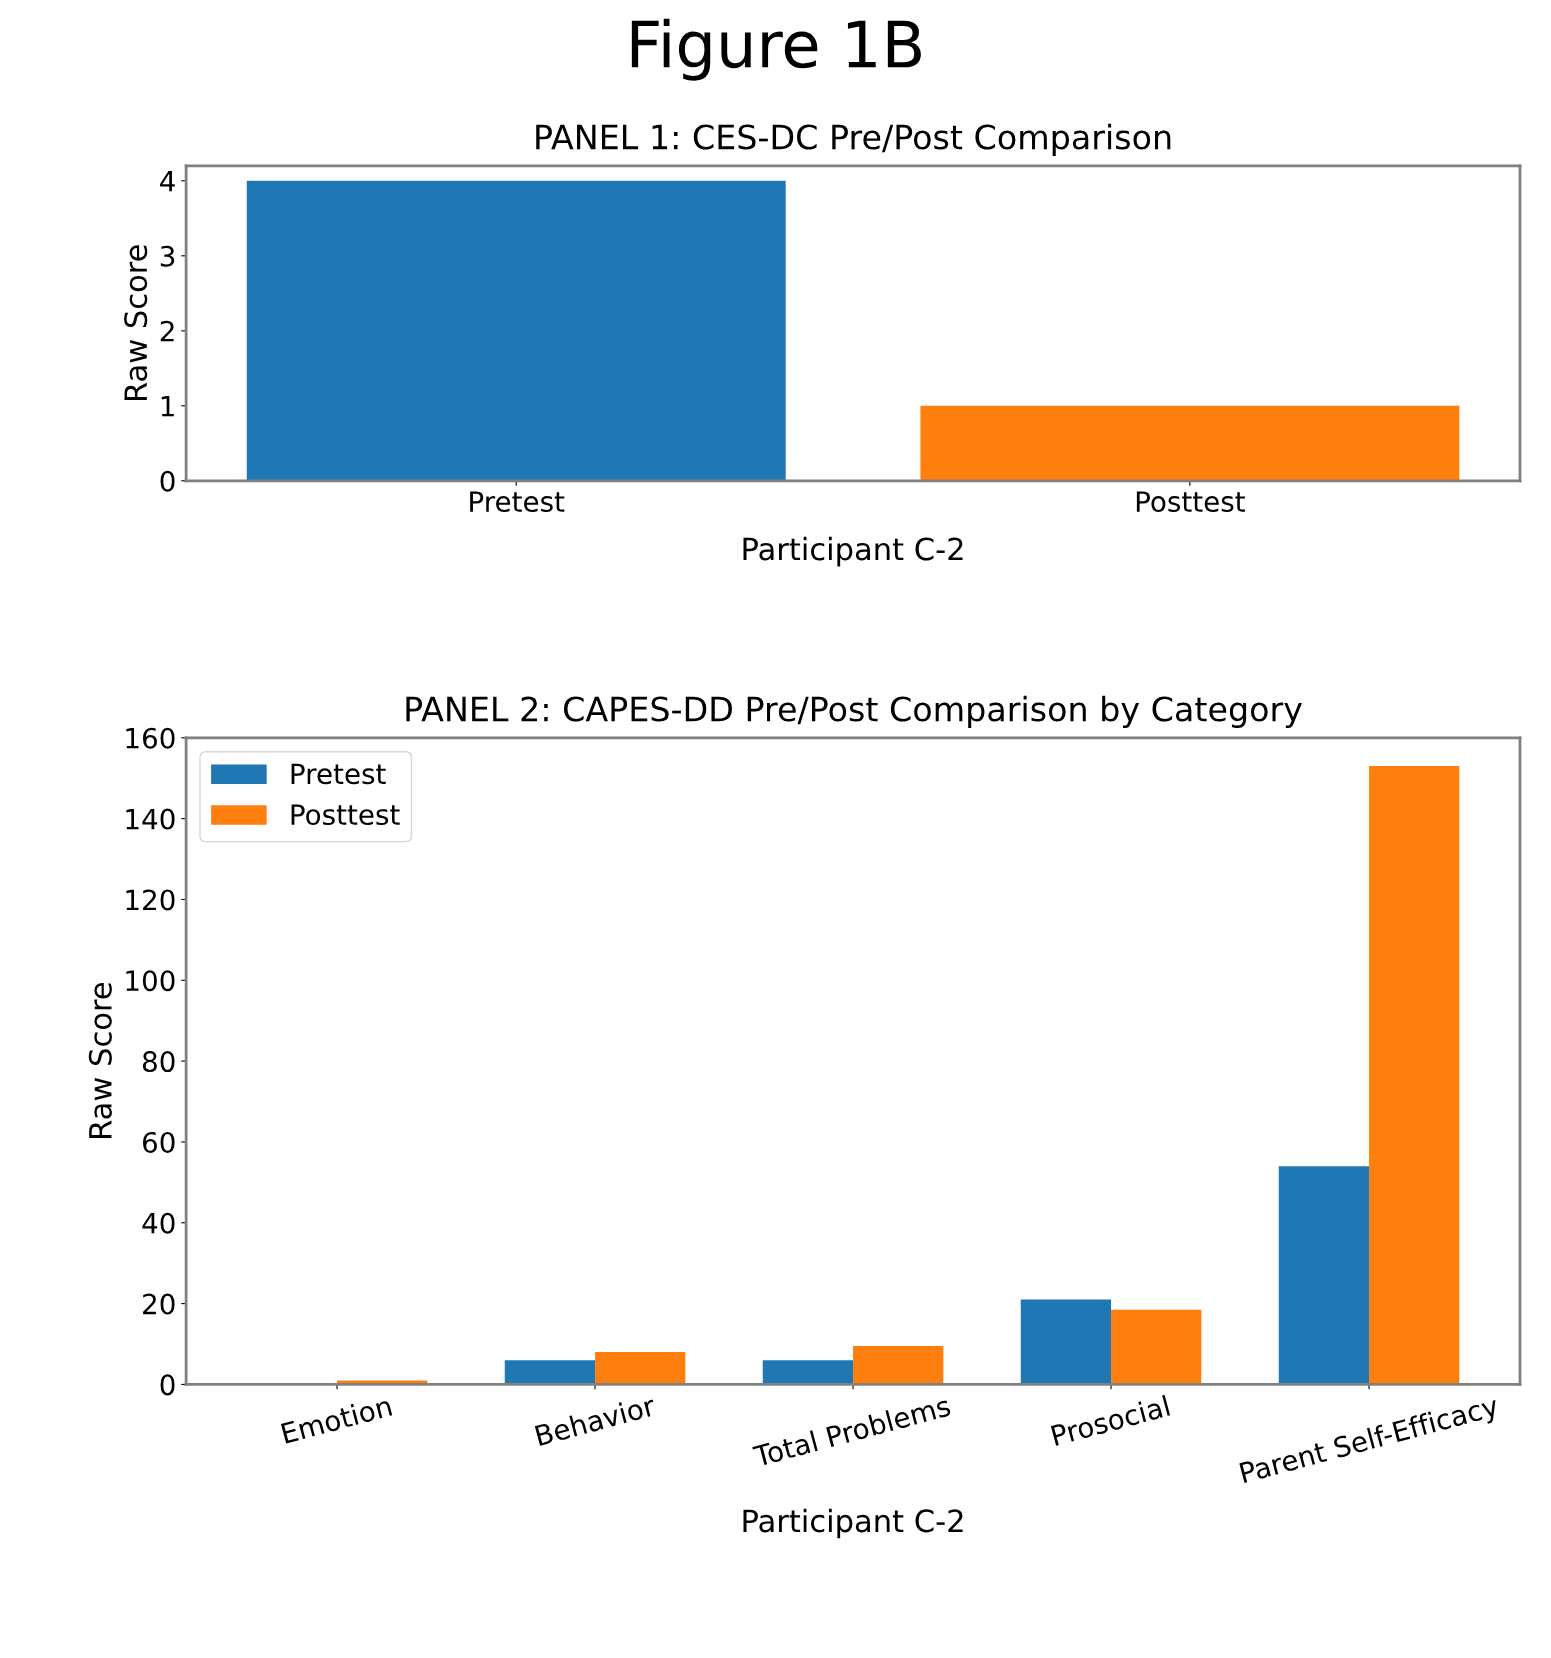 The image size is (1551, 1658). Describe the element at coordinates (167, 331) in the screenshot. I see `y-tick-label: 2` at that location.